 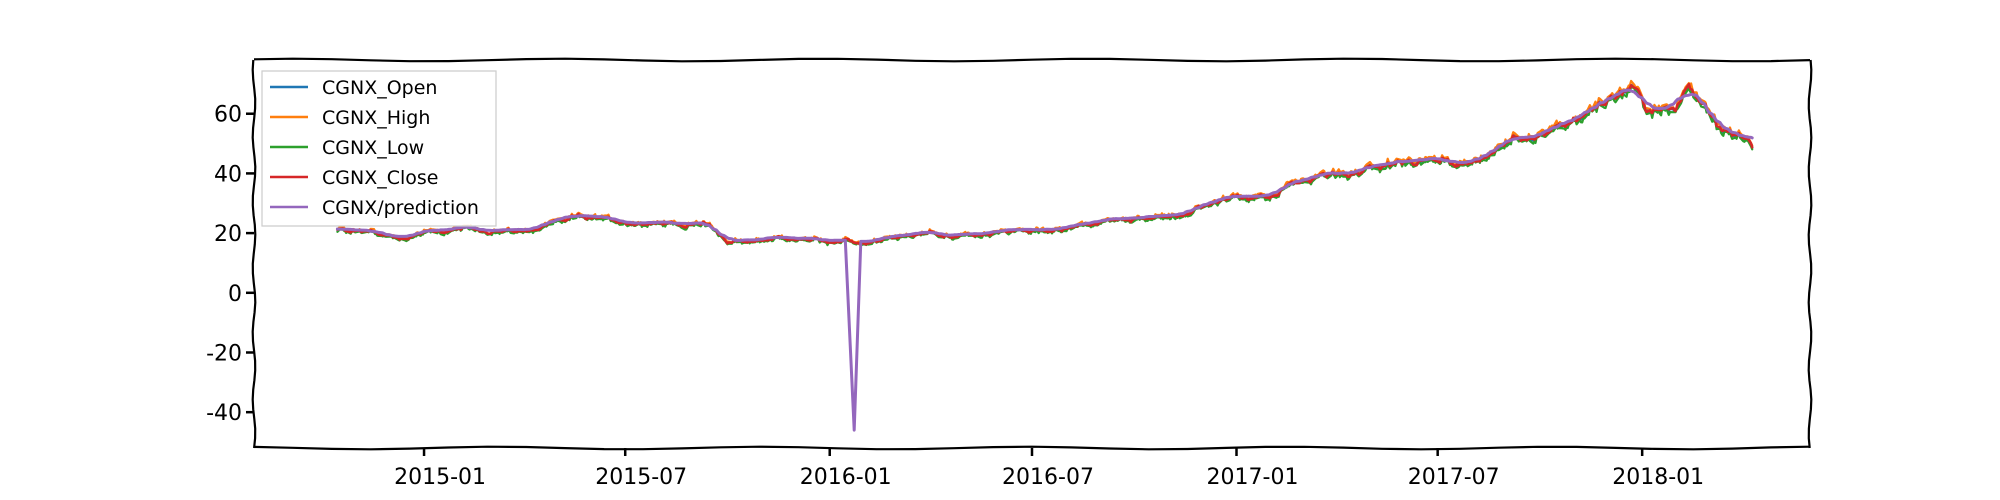 I want to click on legend-entry-low: CGNX_Low, so click(x=347, y=148).